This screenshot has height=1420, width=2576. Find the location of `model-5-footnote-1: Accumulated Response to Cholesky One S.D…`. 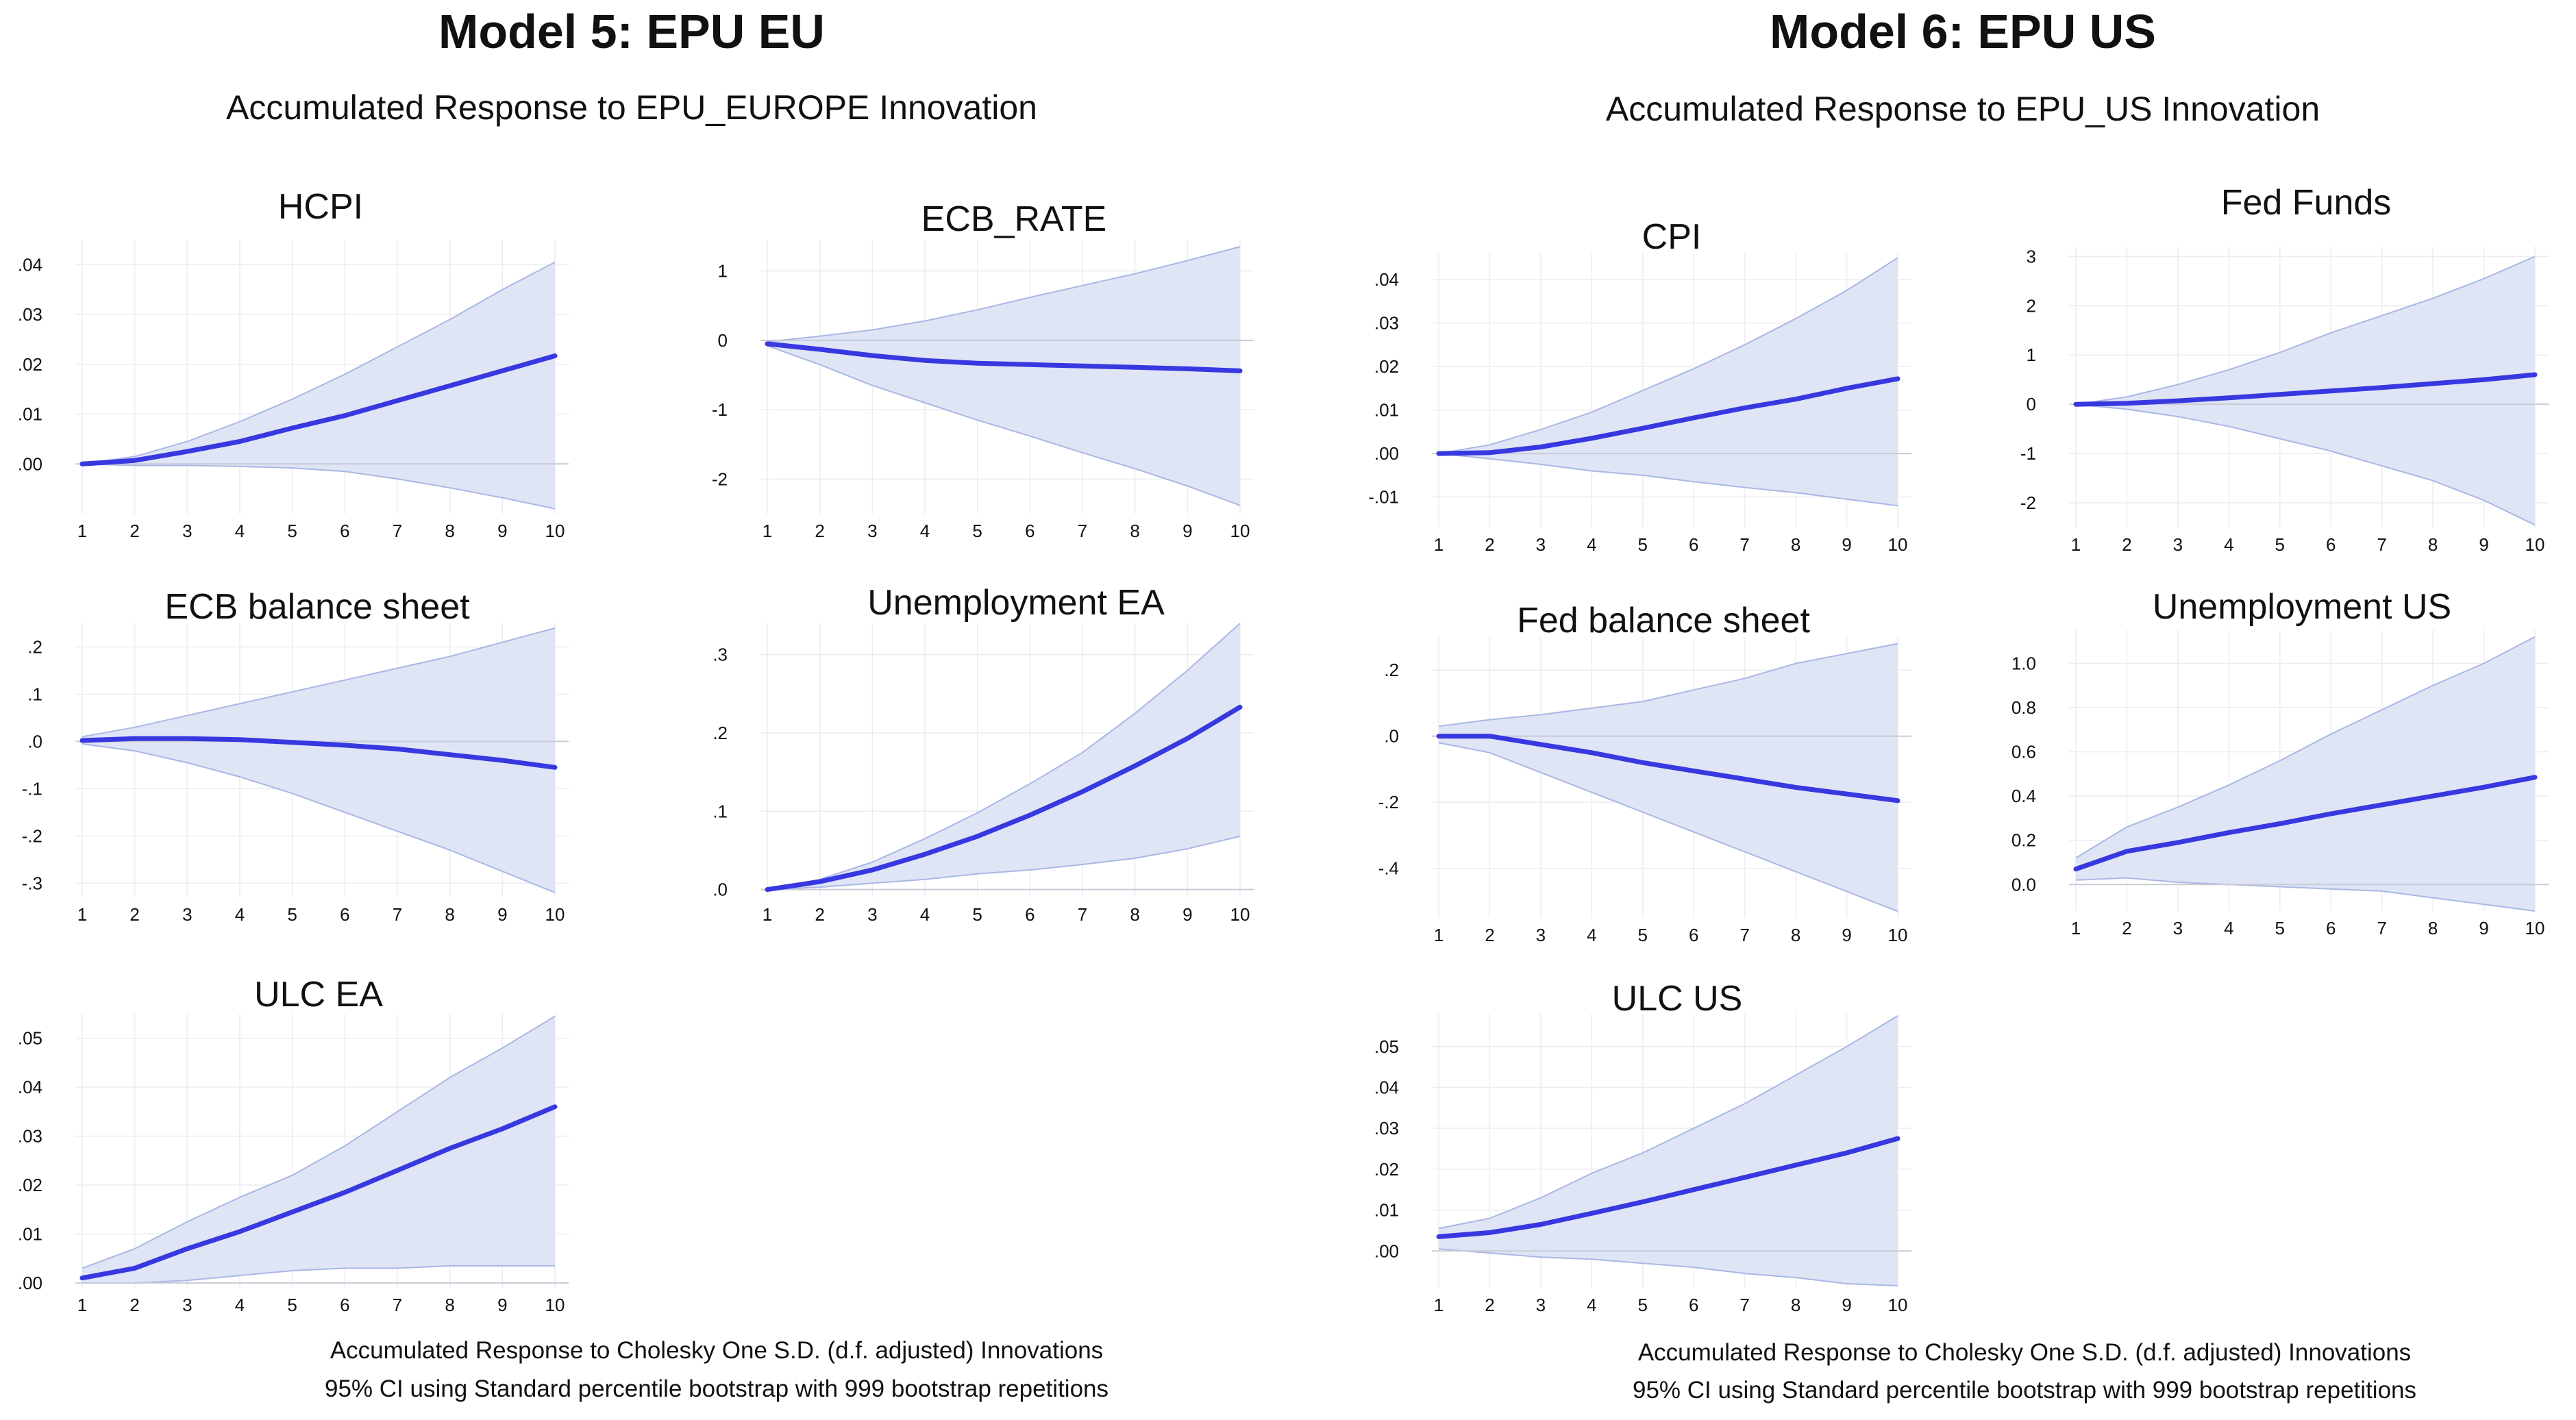

model-5-footnote-1: Accumulated Response to Cholesky One S.D… is located at coordinates (717, 1350).